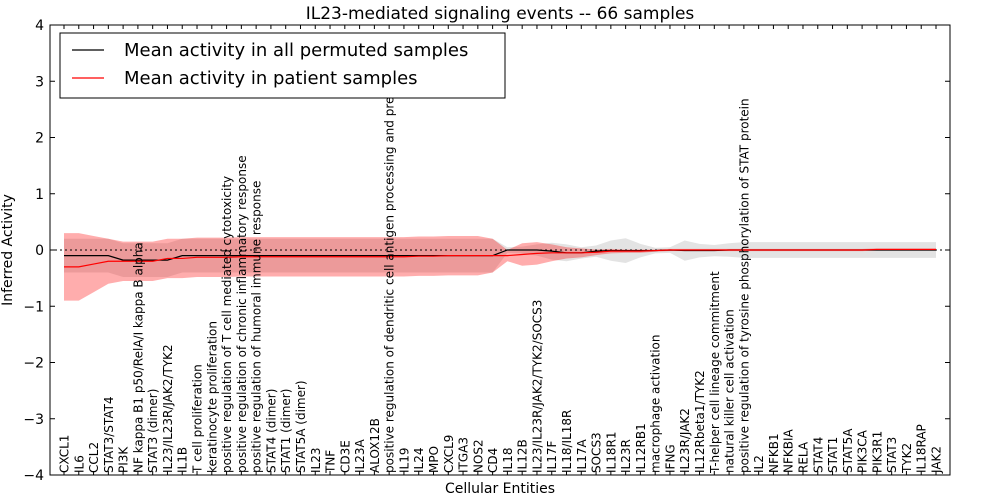  Describe the element at coordinates (907, 458) in the screenshot. I see `category-label: TYK2` at that location.